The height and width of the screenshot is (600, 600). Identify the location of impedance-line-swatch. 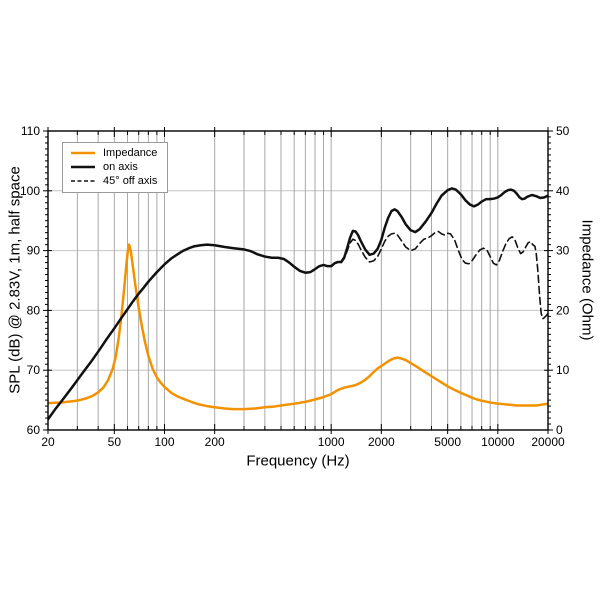
(83, 153).